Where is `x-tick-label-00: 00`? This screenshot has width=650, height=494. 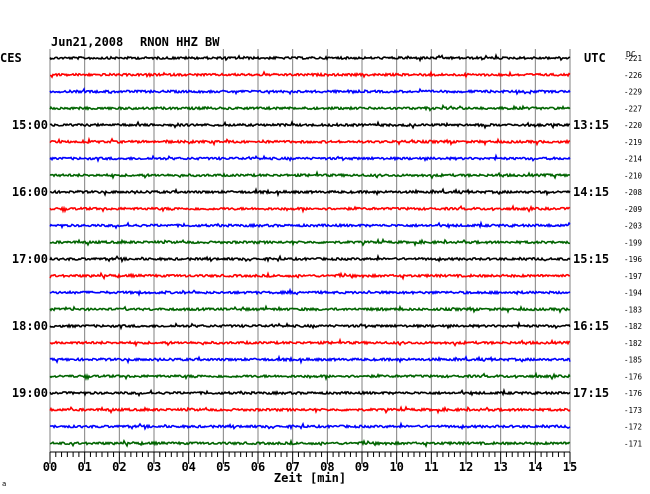 x-tick-label-00: 00 is located at coordinates (50, 467).